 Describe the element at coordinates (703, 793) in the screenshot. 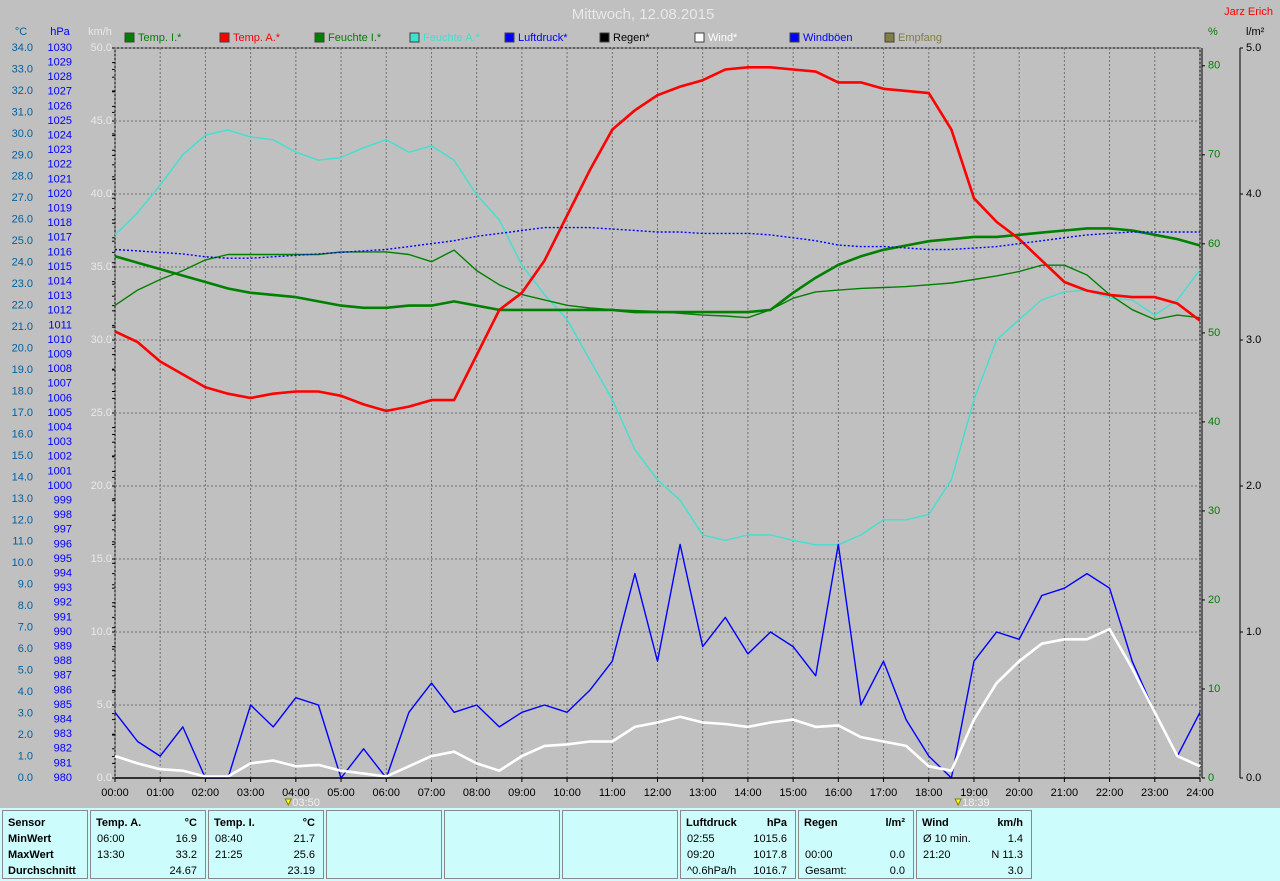

I see `x-tick-label: 13:00` at that location.